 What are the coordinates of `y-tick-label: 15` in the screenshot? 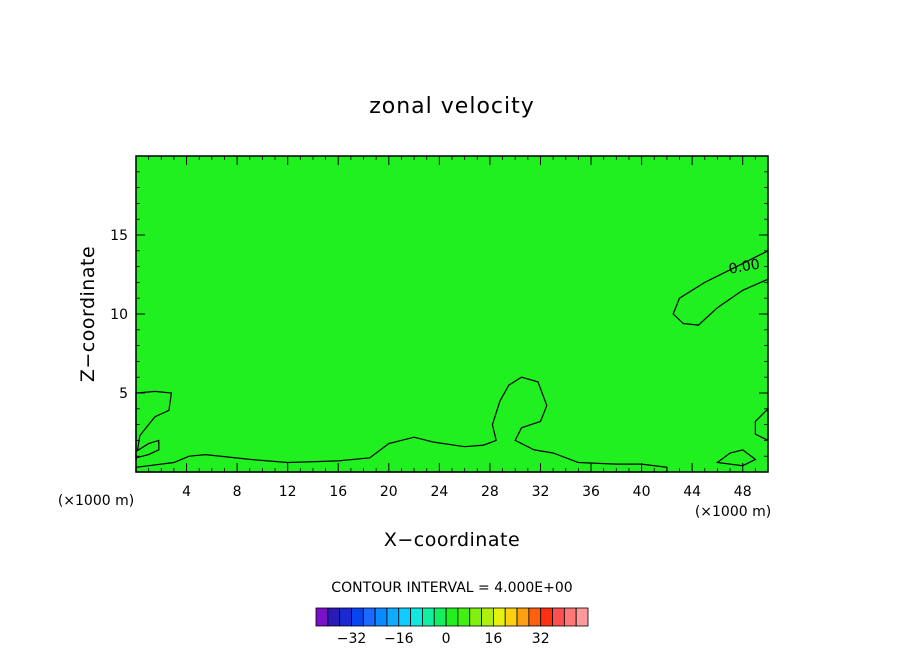 It's located at (119, 236).